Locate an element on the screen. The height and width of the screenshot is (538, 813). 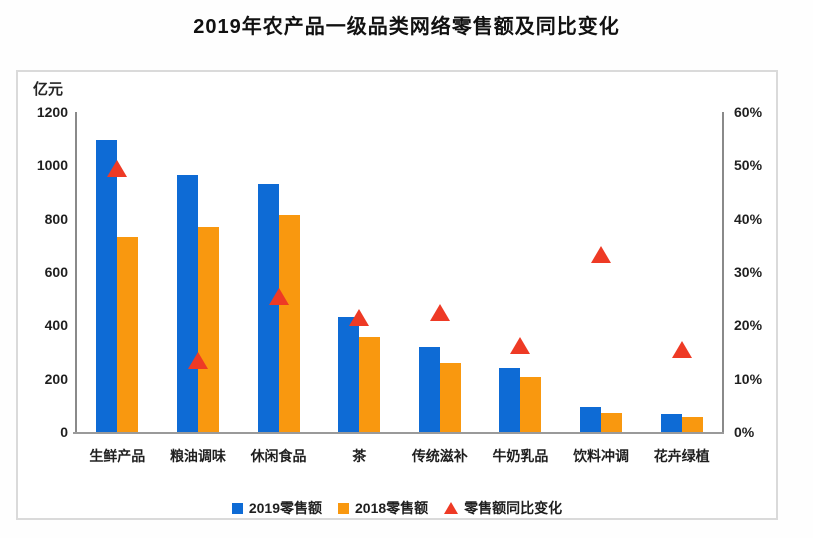
x-axis-line is located at coordinates (398, 433).